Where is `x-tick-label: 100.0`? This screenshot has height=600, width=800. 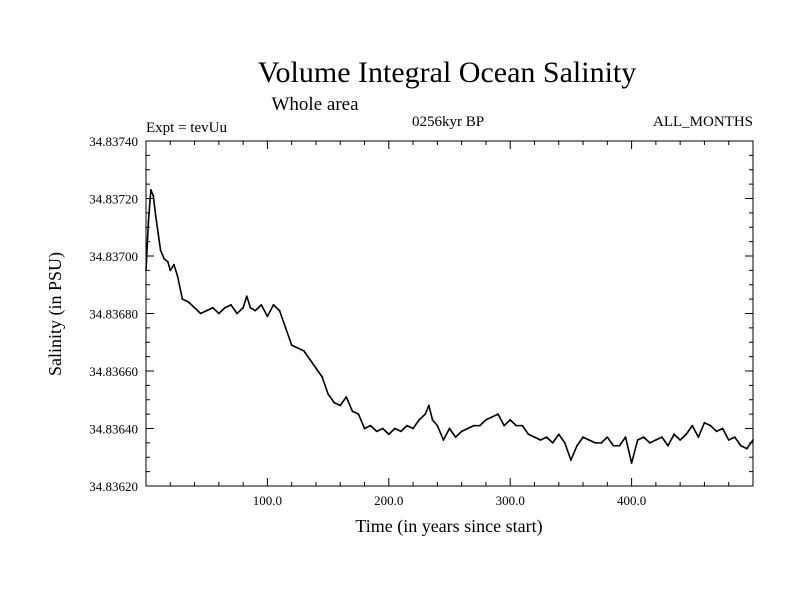
x-tick-label: 100.0 is located at coordinates (267, 500).